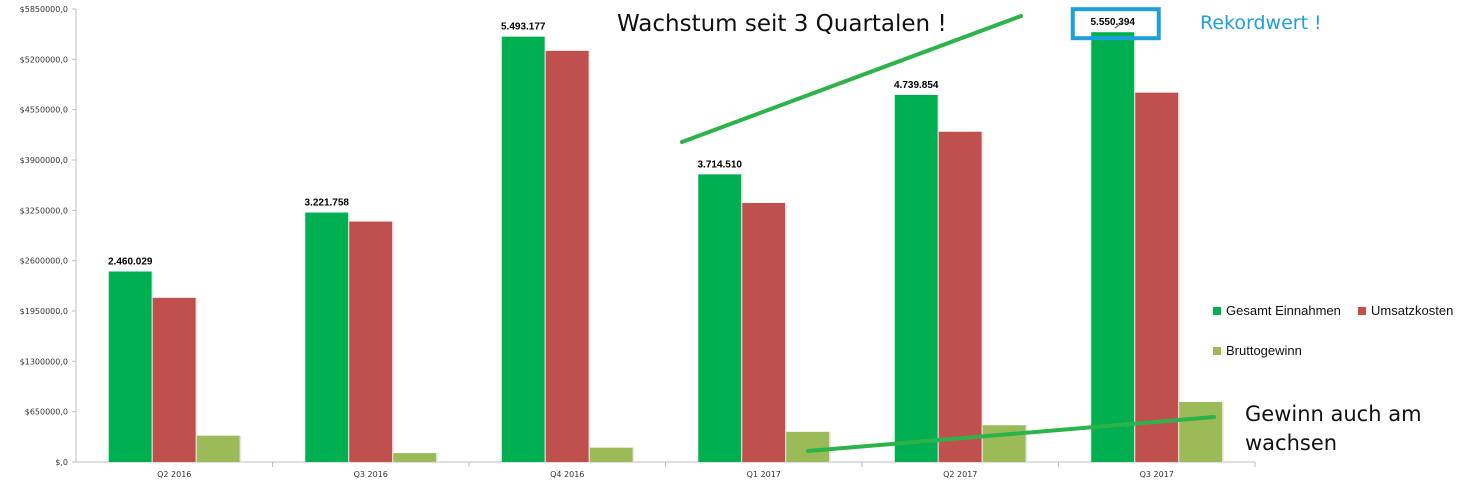 Image resolution: width=1482 pixels, height=488 pixels. What do you see at coordinates (327, 203) in the screenshot?
I see `data-label: 3.221.758` at bounding box center [327, 203].